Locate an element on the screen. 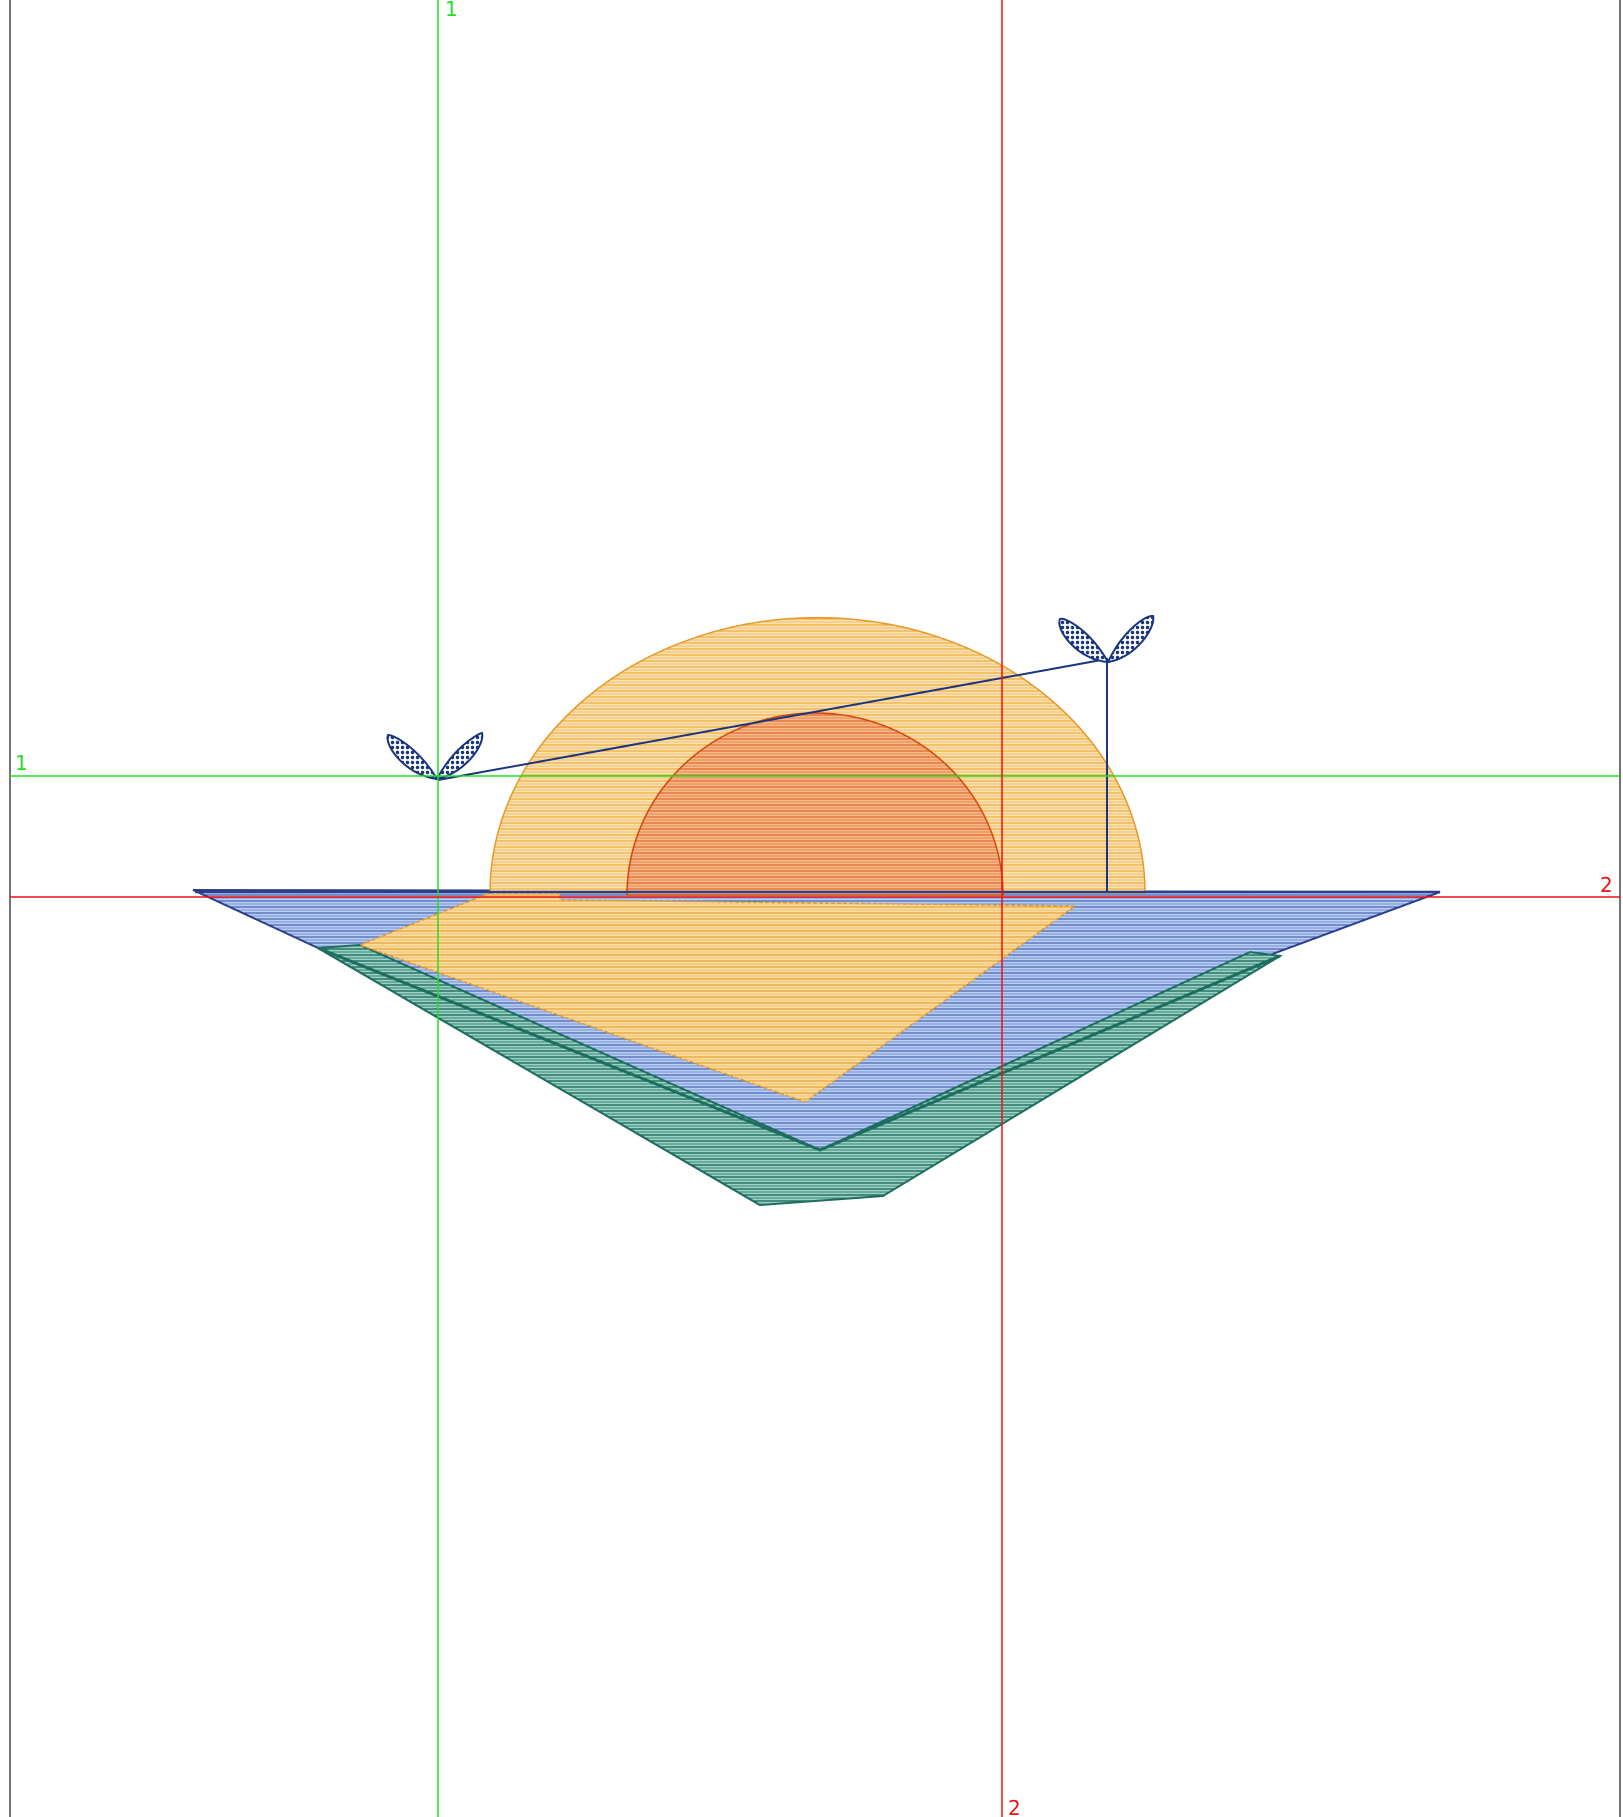 Image resolution: width=1623 pixels, height=1817 pixels. shore-inner-edge is located at coordinates (799, 1049).